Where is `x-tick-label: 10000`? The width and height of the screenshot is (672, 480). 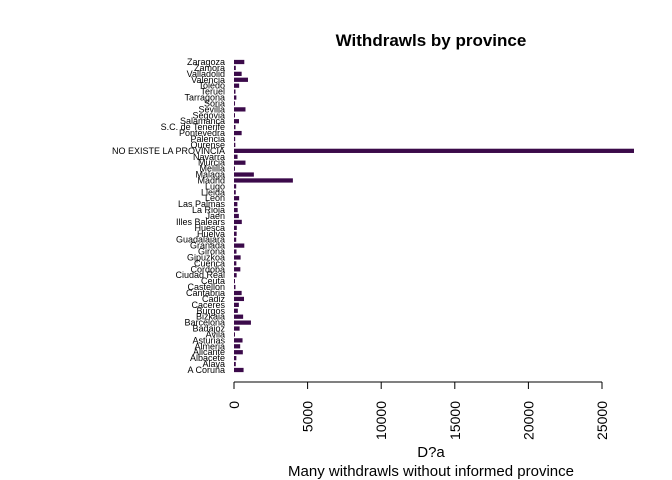 x-tick-label: 10000 is located at coordinates (381, 420).